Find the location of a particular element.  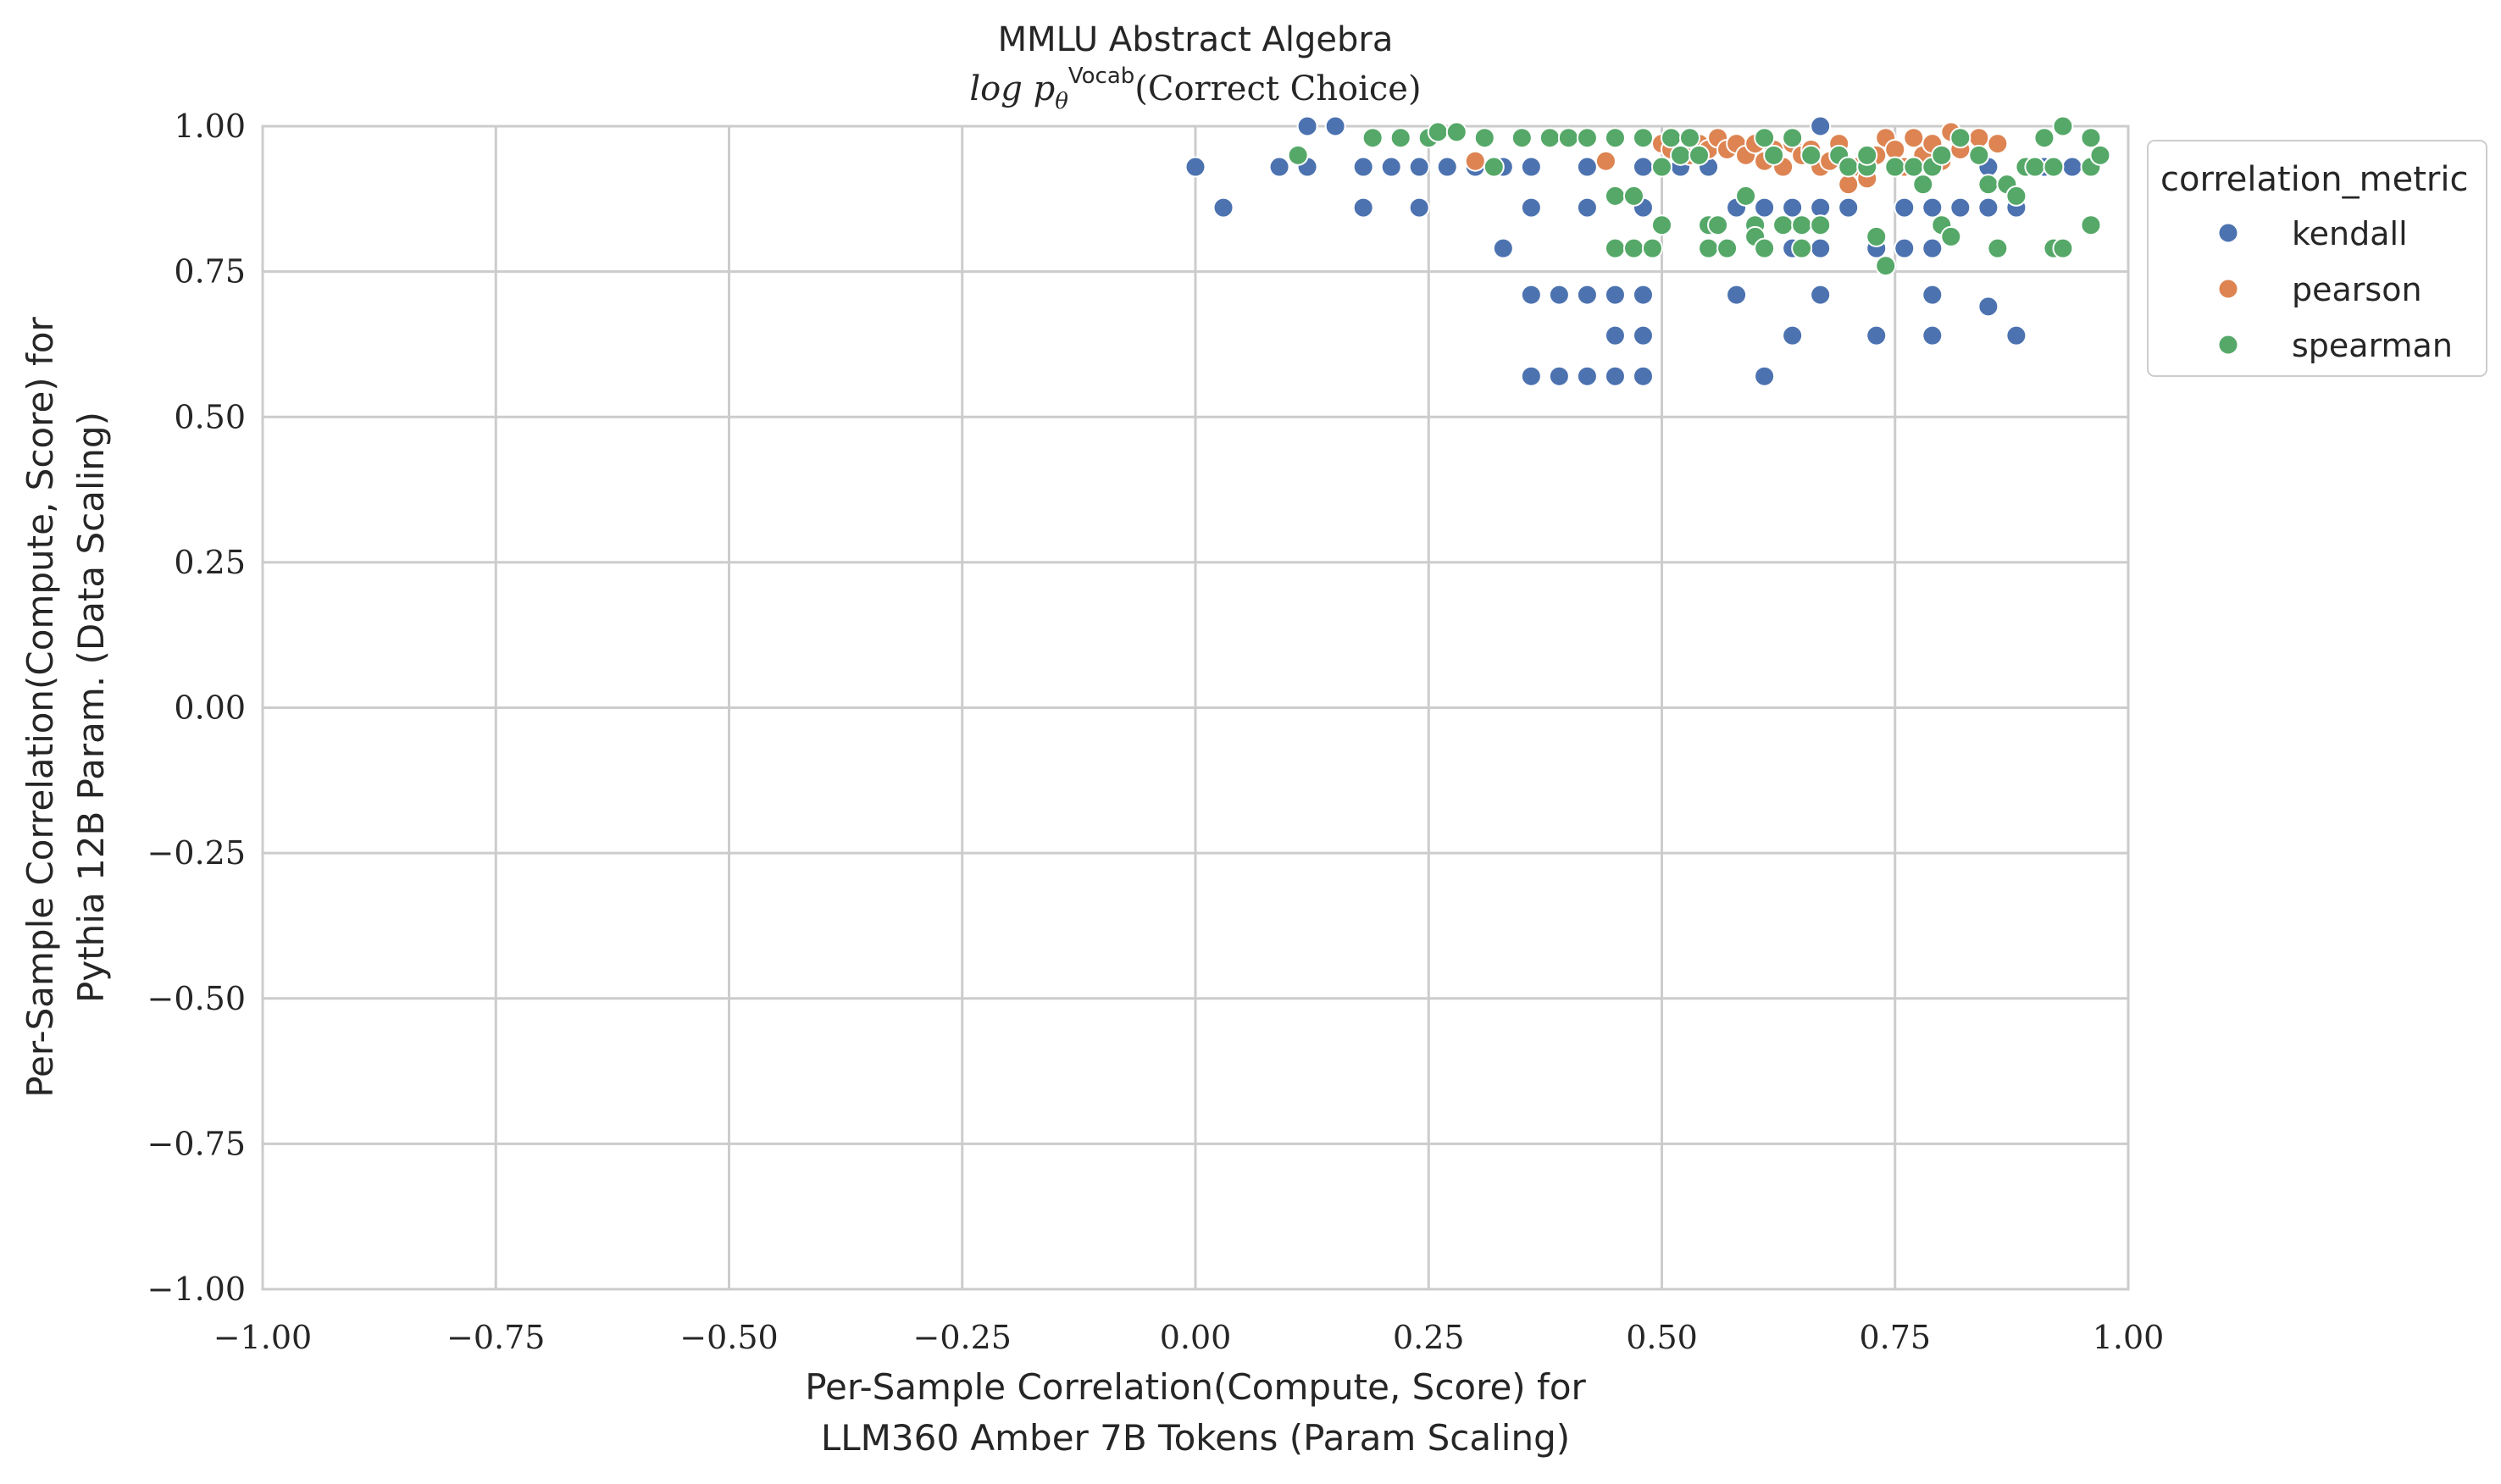

y-tick-label: 0.00 is located at coordinates (210, 708).